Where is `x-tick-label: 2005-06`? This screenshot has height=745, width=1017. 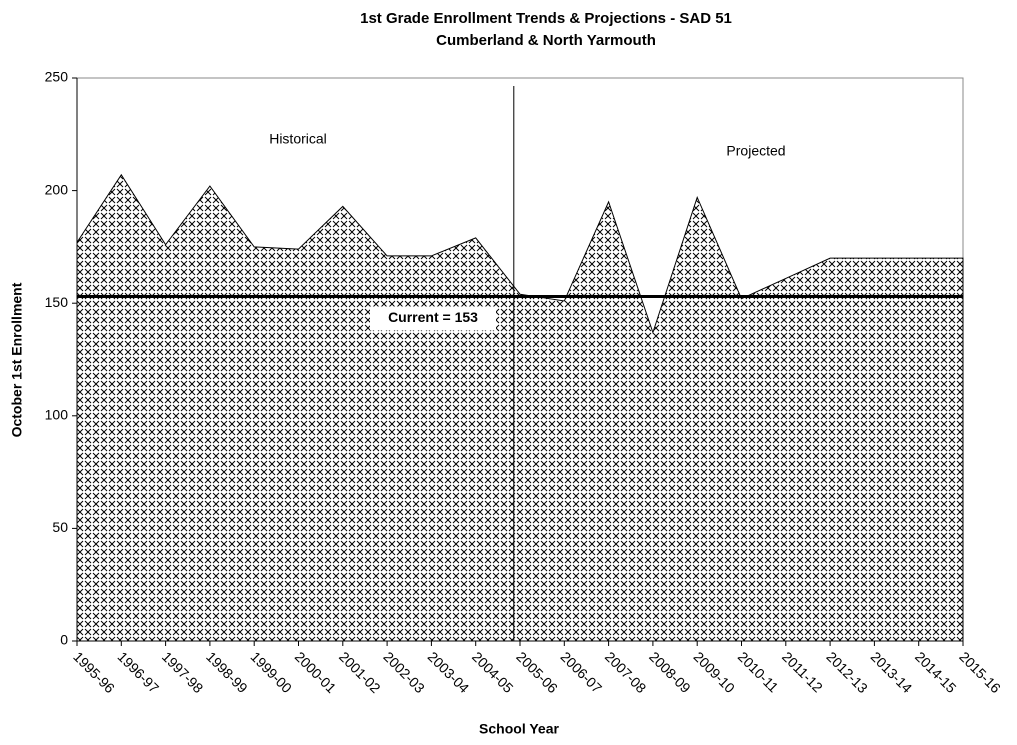
x-tick-label: 2005-06 is located at coordinates (537, 672).